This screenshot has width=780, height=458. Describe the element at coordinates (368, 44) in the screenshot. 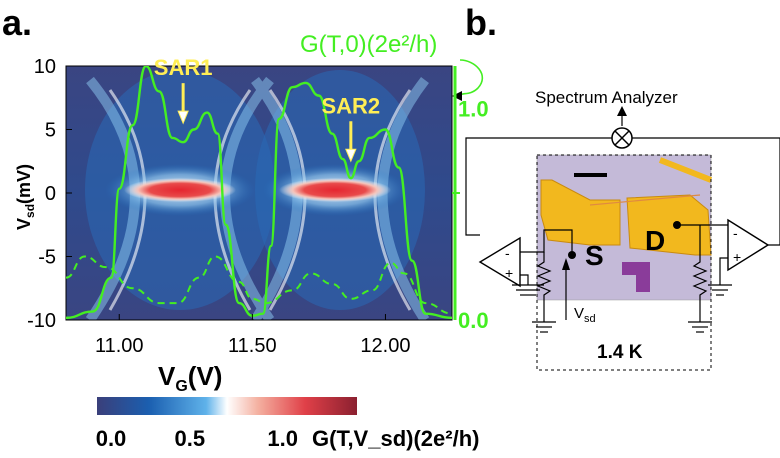

I see `right-axis-label: G(T,0)(2e²/h)` at that location.